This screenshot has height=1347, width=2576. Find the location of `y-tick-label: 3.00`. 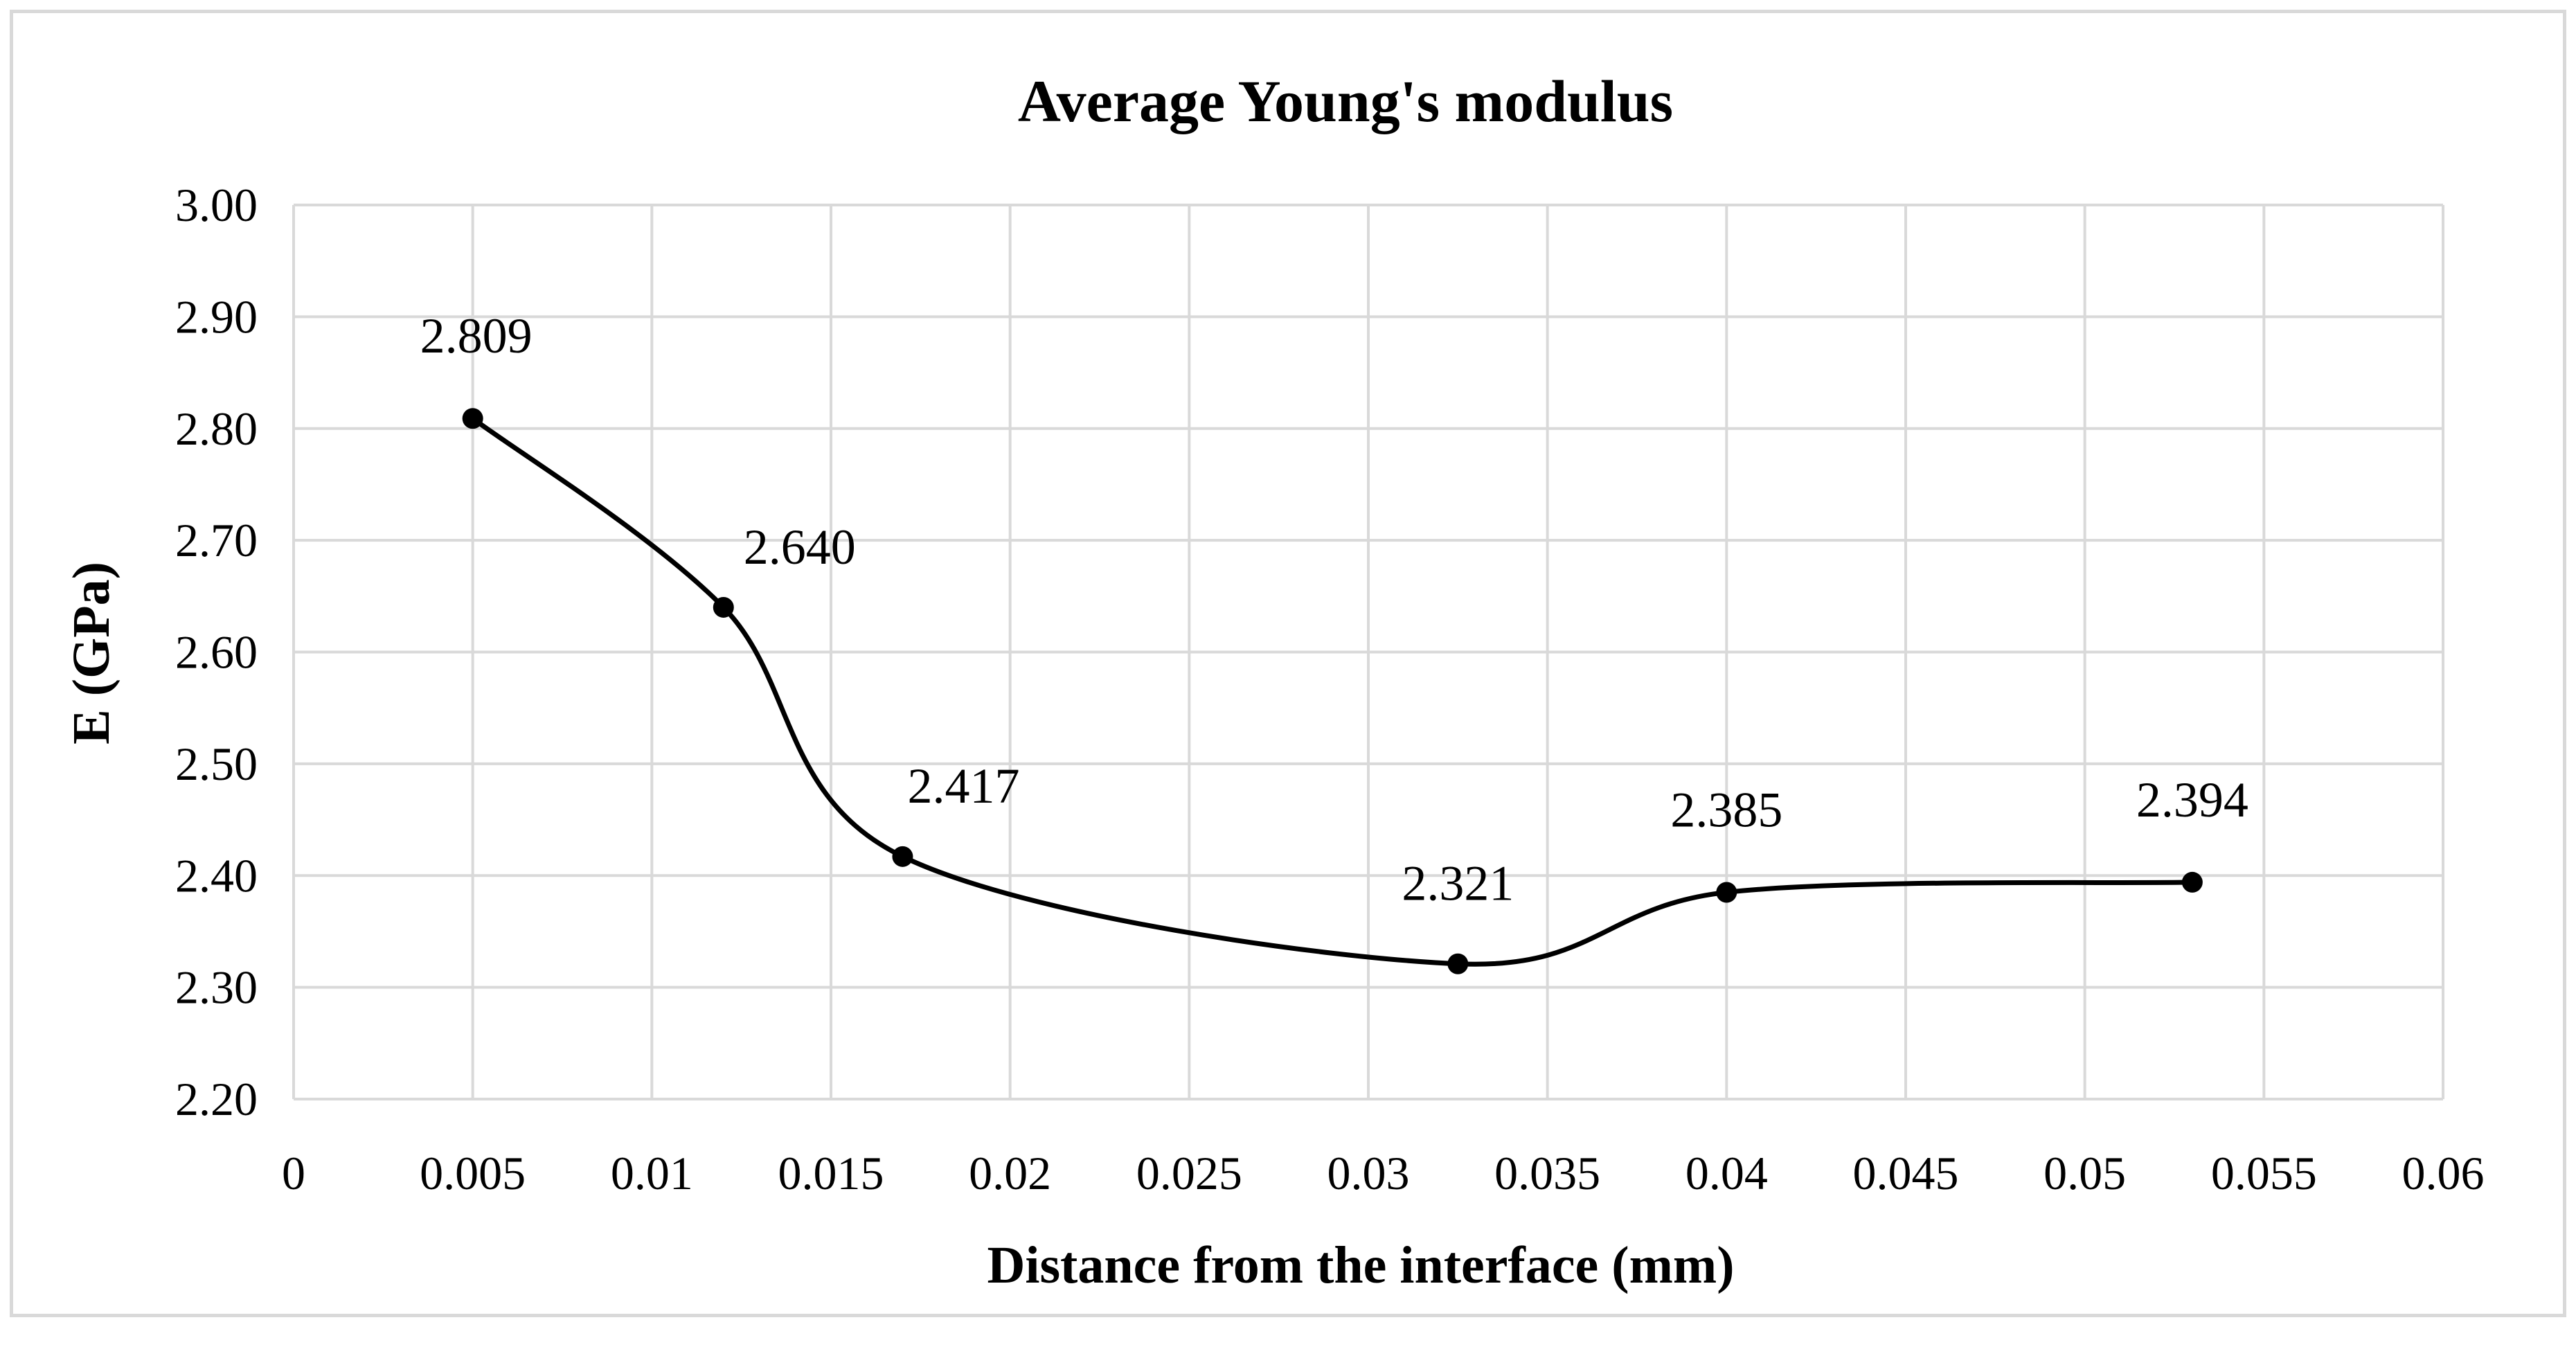

y-tick-label: 3.00 is located at coordinates (216, 205).